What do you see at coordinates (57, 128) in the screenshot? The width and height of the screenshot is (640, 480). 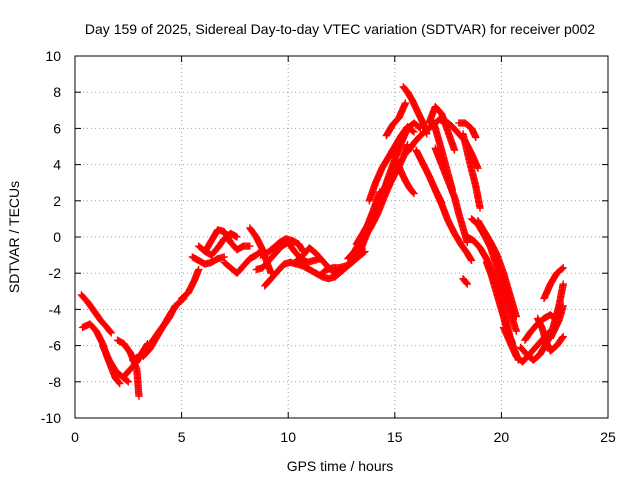 I see `y-tick-label: 6` at bounding box center [57, 128].